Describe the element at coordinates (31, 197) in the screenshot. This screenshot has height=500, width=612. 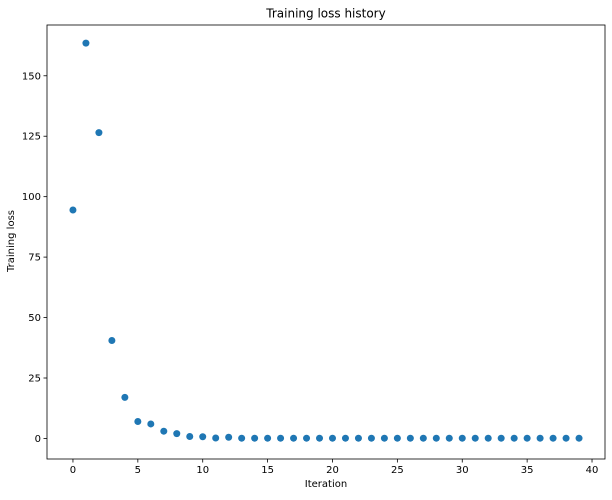
I see `y-tick-label: 100` at that location.